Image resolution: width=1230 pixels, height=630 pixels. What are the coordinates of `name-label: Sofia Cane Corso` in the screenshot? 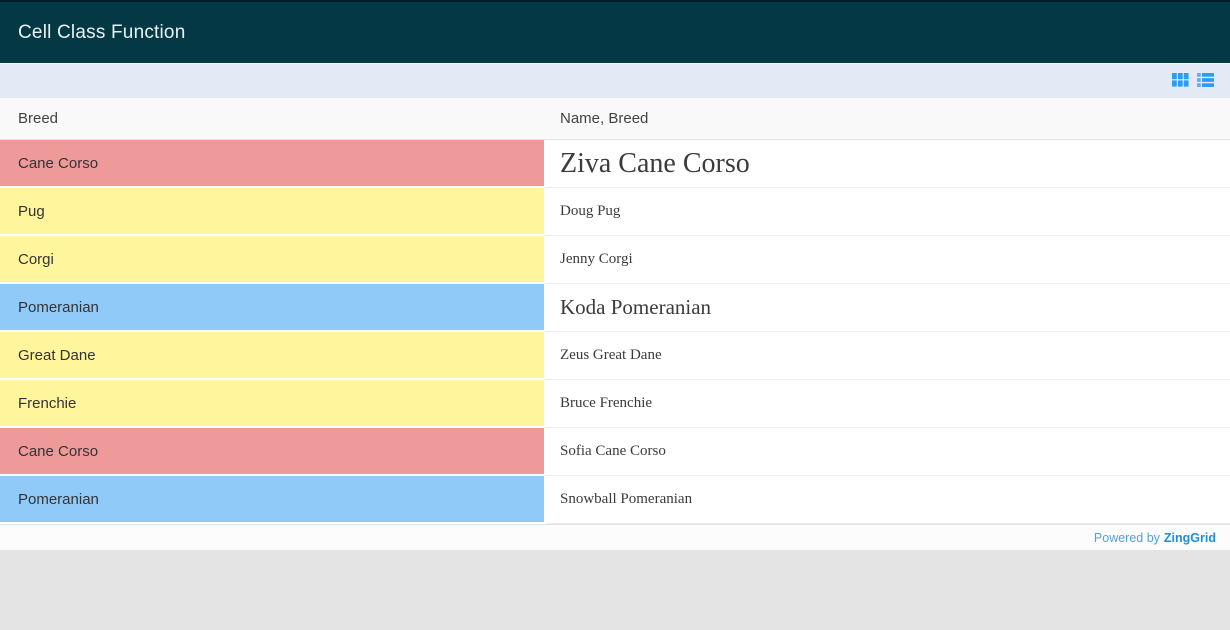 It's located at (613, 451).